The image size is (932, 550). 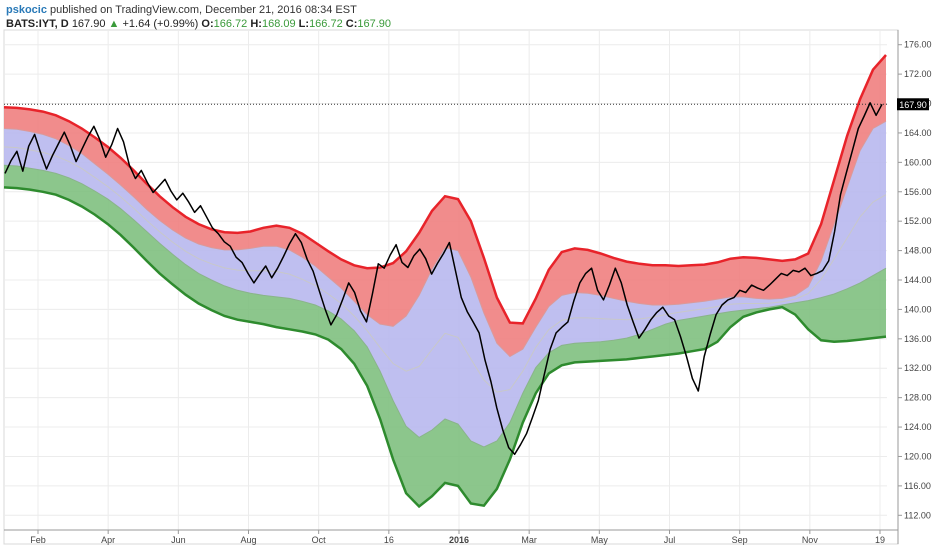 What do you see at coordinates (207, 24) in the screenshot?
I see `open-label: O:` at bounding box center [207, 24].